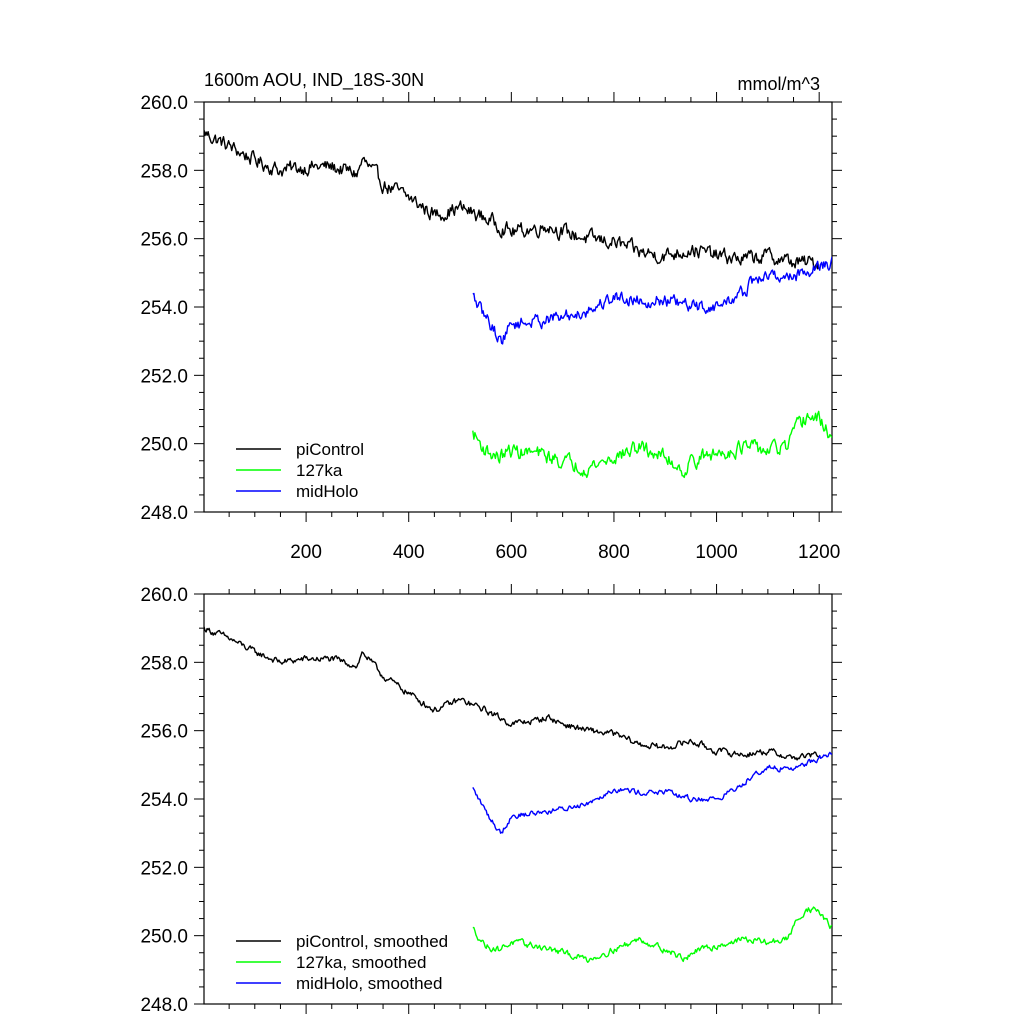  Describe the element at coordinates (652, 300) in the screenshot. I see `series-line-midholo` at that location.